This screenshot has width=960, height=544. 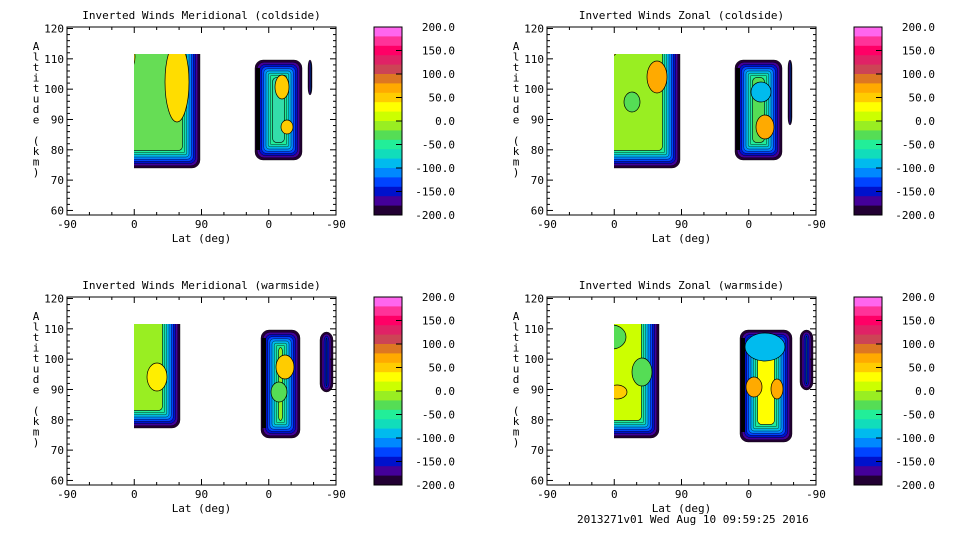 What do you see at coordinates (57, 150) in the screenshot?
I see `y-tick-label: 80` at bounding box center [57, 150].